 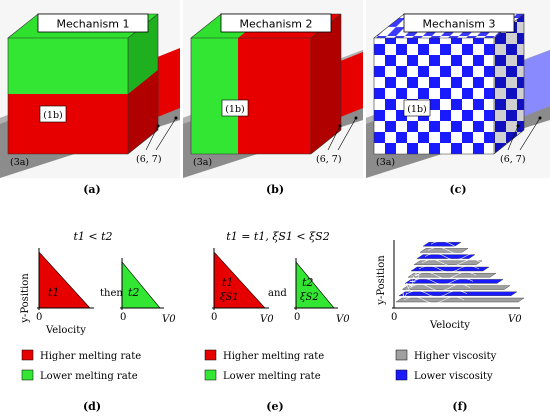 I want to click on xmax-e-2: V0, so click(x=343, y=319).